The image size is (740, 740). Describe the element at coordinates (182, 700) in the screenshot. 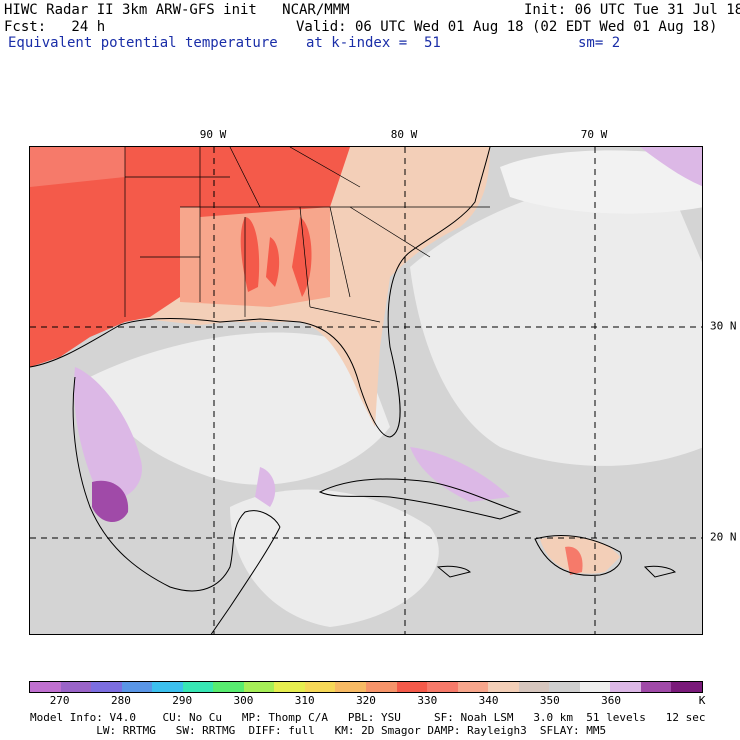

I see `colorbar-tick-label: 290` at that location.